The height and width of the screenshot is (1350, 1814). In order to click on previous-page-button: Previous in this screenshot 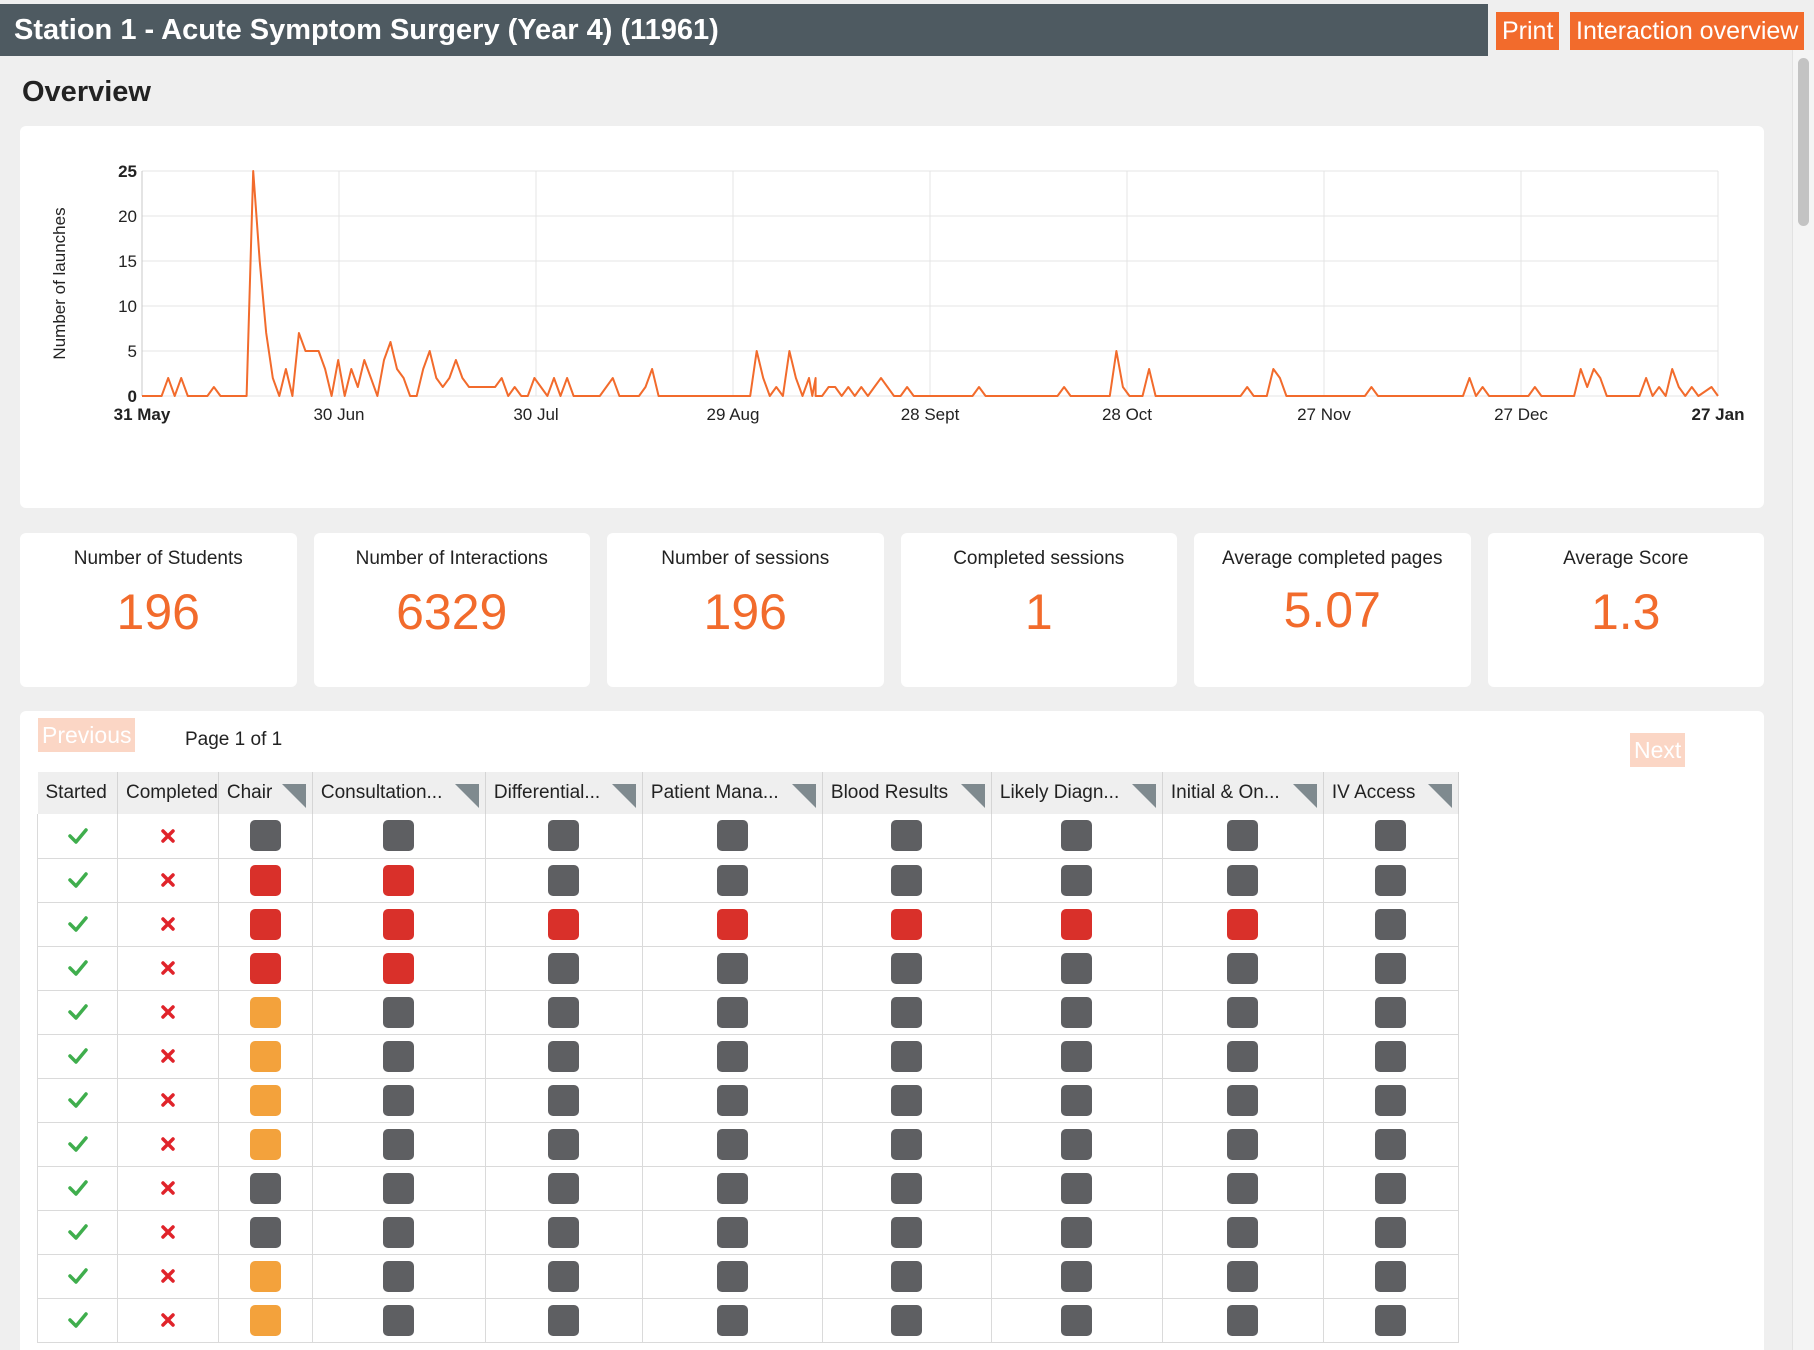, I will do `click(87, 735)`.